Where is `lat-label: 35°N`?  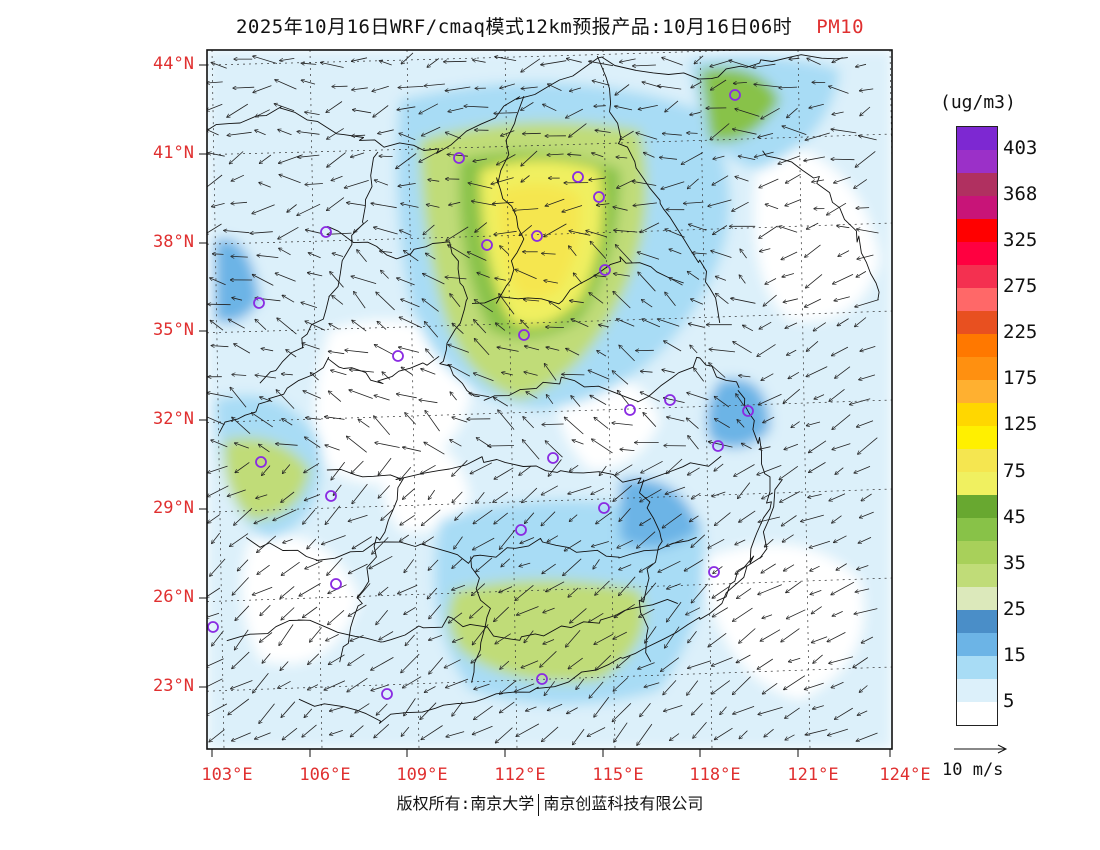 lat-label: 35°N is located at coordinates (173, 330).